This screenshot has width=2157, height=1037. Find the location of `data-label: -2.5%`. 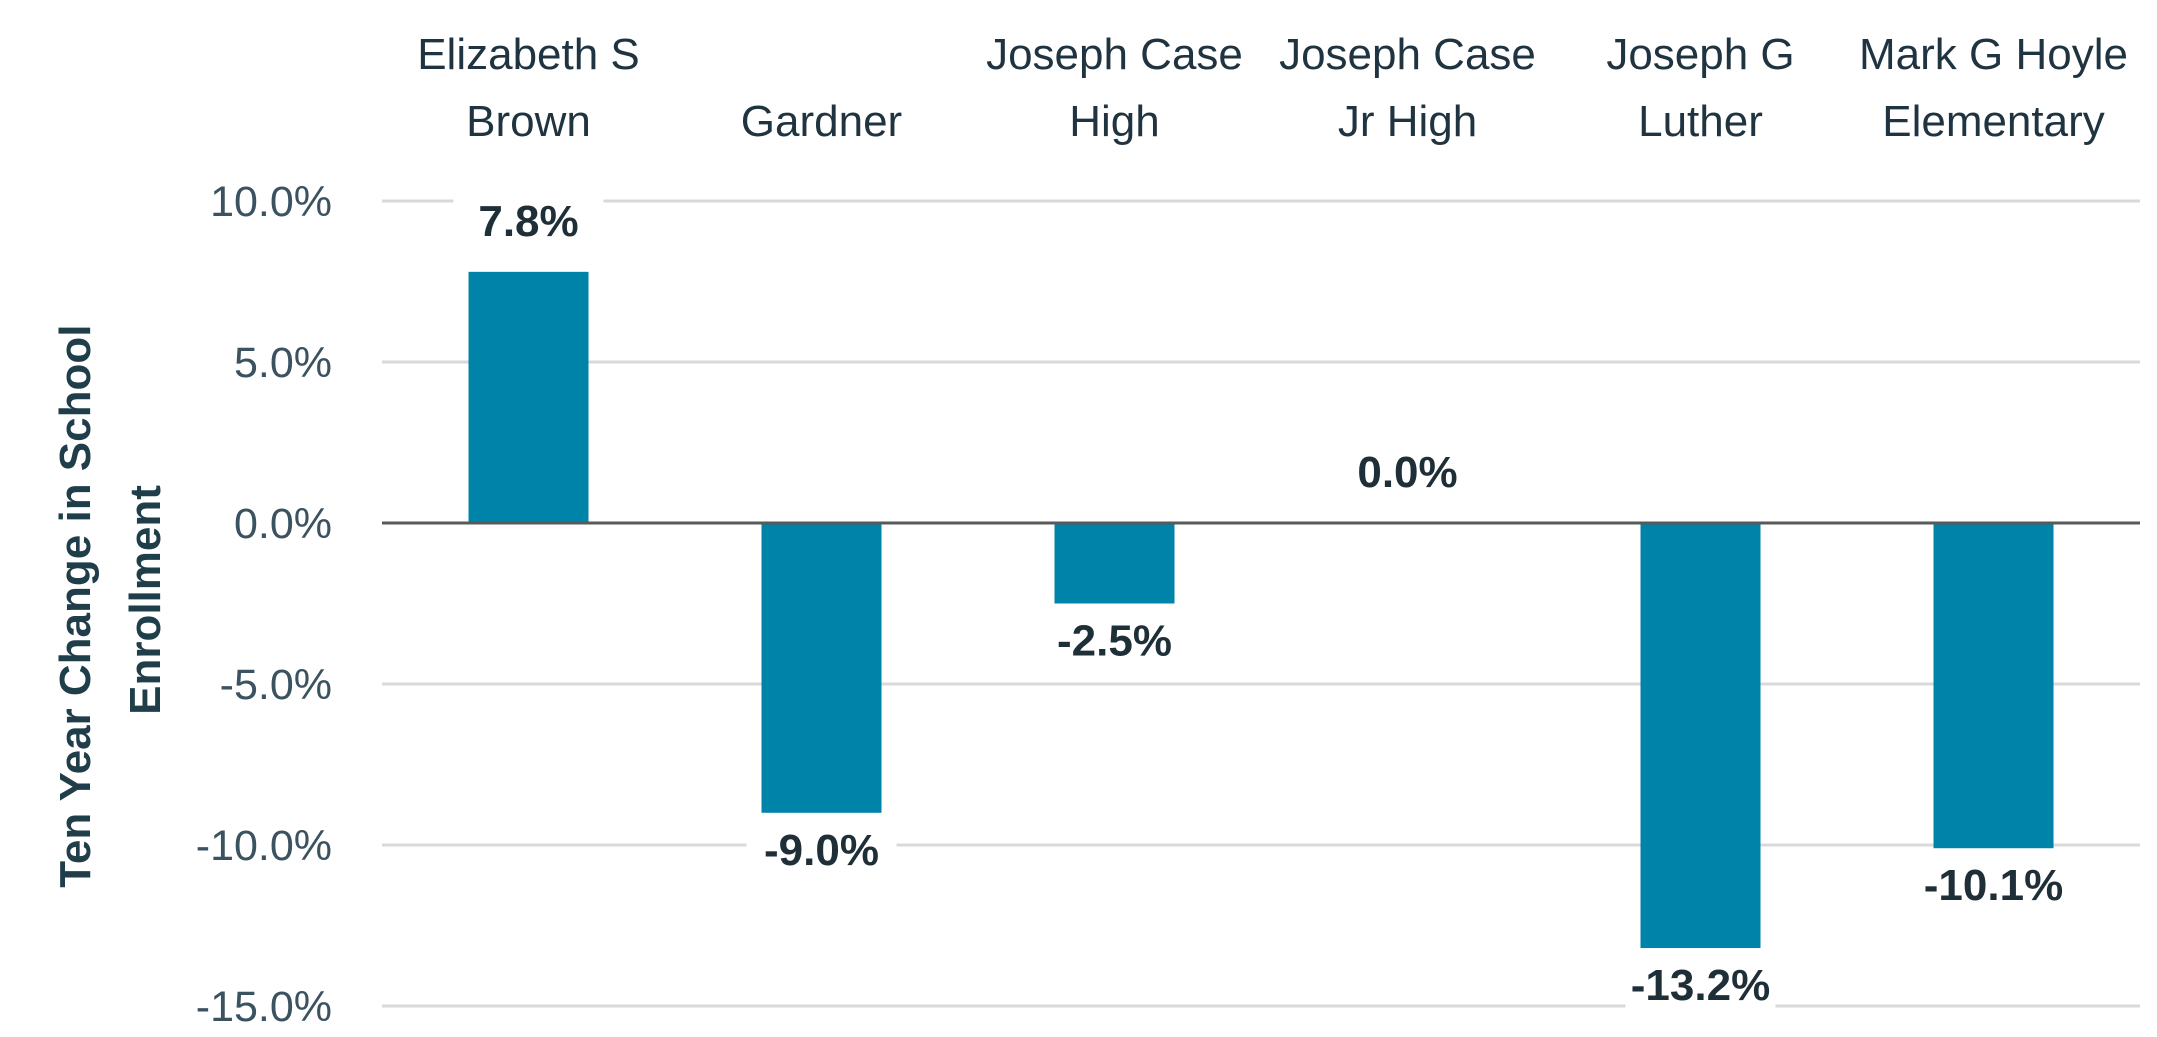

data-label: -2.5% is located at coordinates (1114, 641).